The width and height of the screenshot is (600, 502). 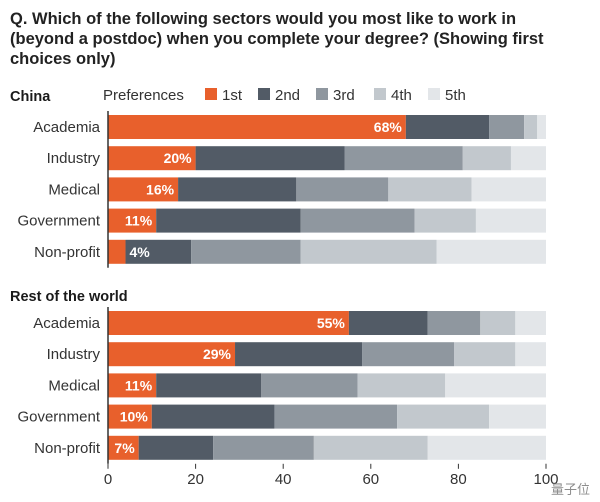 I want to click on data-label: 55%, so click(x=331, y=323).